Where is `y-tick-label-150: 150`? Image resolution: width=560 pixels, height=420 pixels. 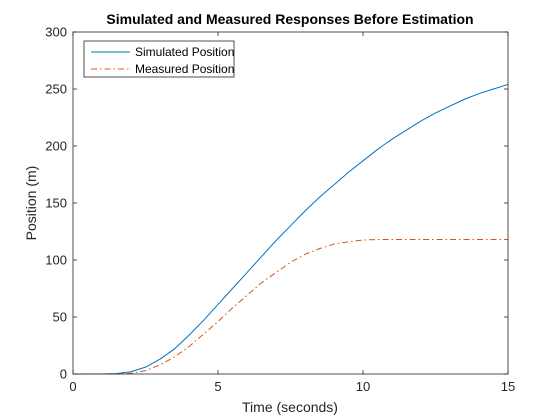
y-tick-label-150: 150 is located at coordinates (56, 203).